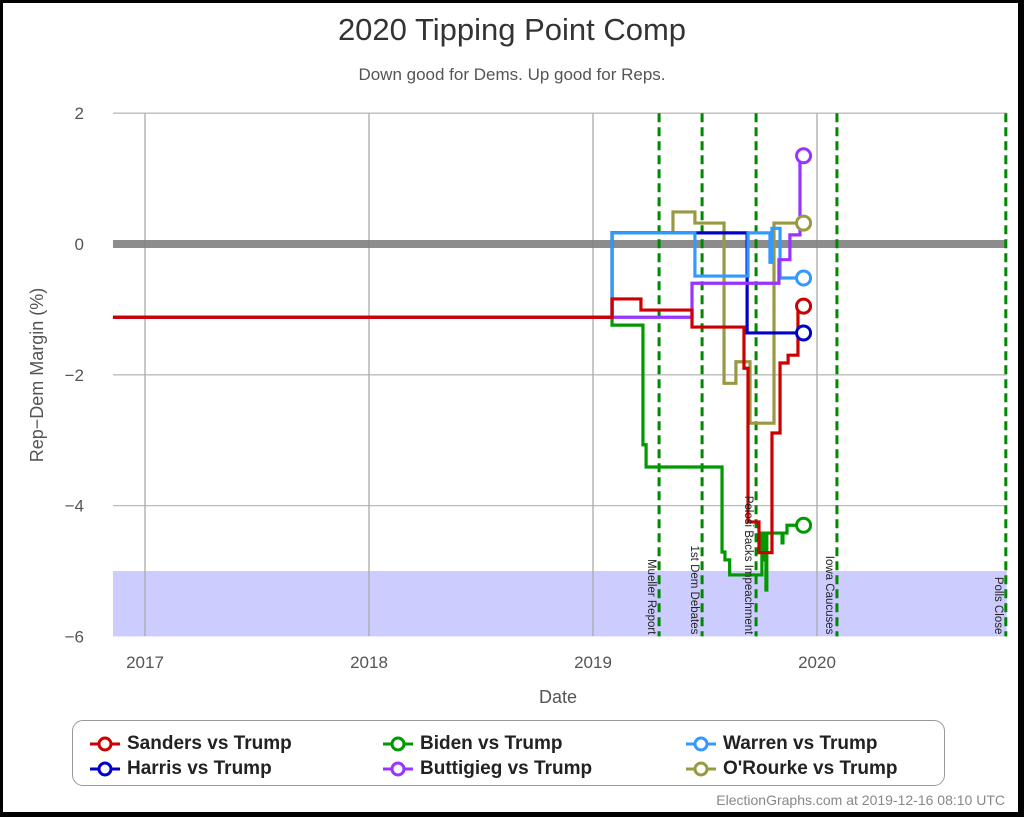 This screenshot has width=1024, height=817. What do you see at coordinates (998, 606) in the screenshot?
I see `event-label-polls-close: Polls Close` at bounding box center [998, 606].